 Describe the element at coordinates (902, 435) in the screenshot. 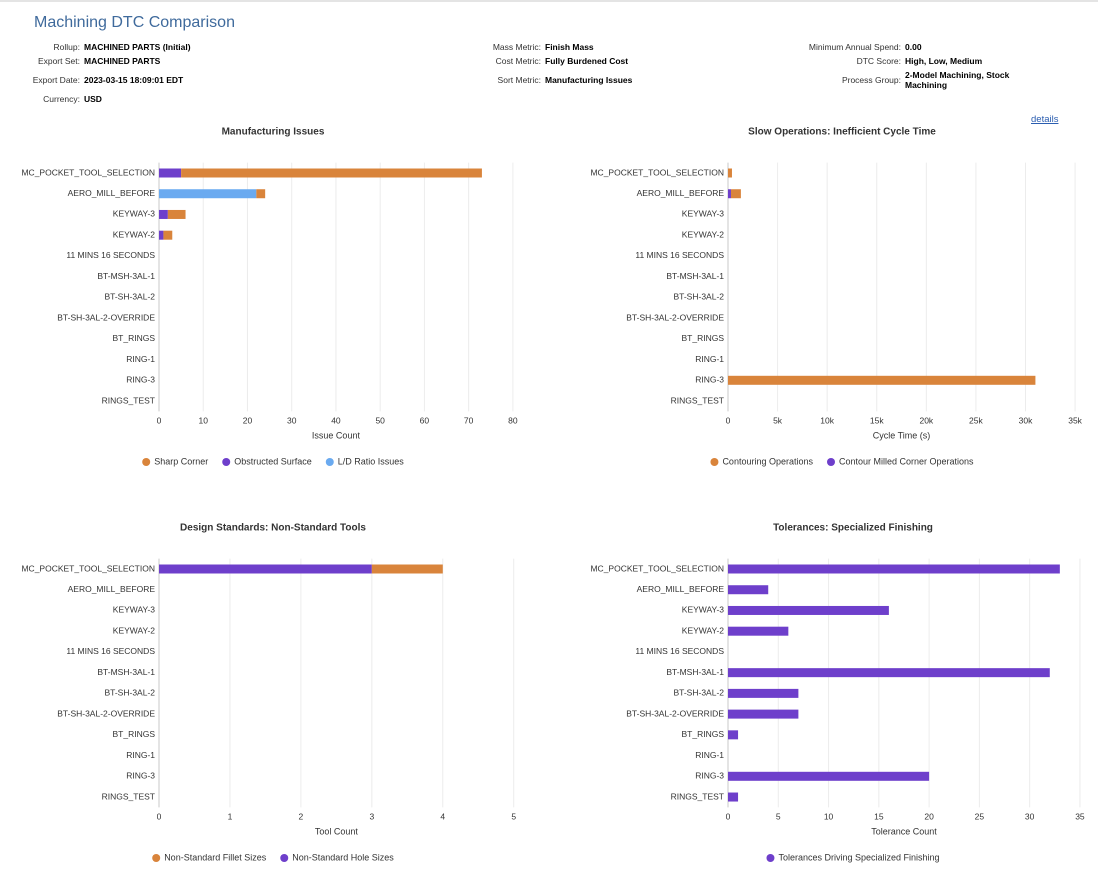

I see `x-axis-title: Cycle Time (s)` at that location.